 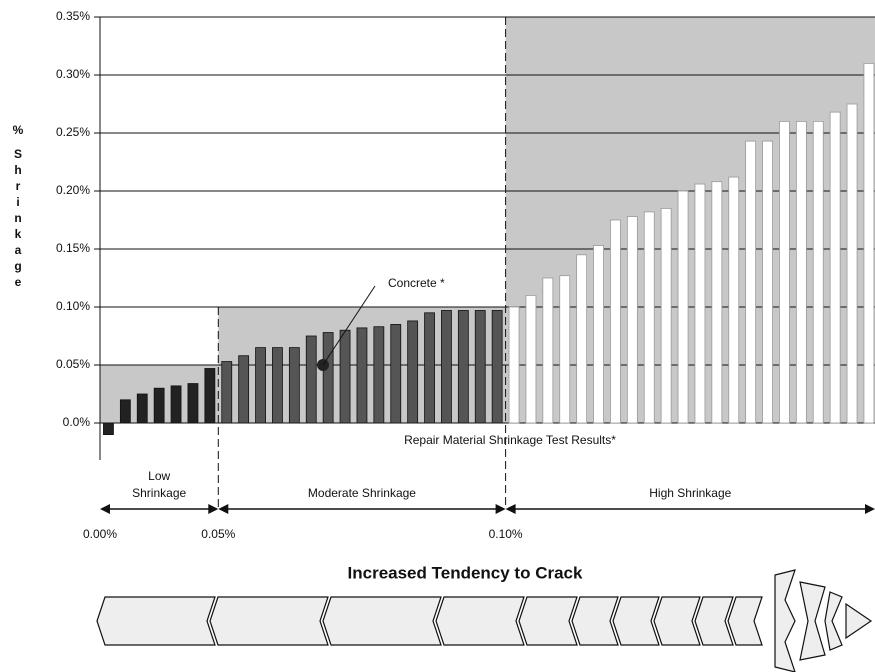 What do you see at coordinates (100, 534) in the screenshot?
I see `scale-label: 0.00%` at bounding box center [100, 534].